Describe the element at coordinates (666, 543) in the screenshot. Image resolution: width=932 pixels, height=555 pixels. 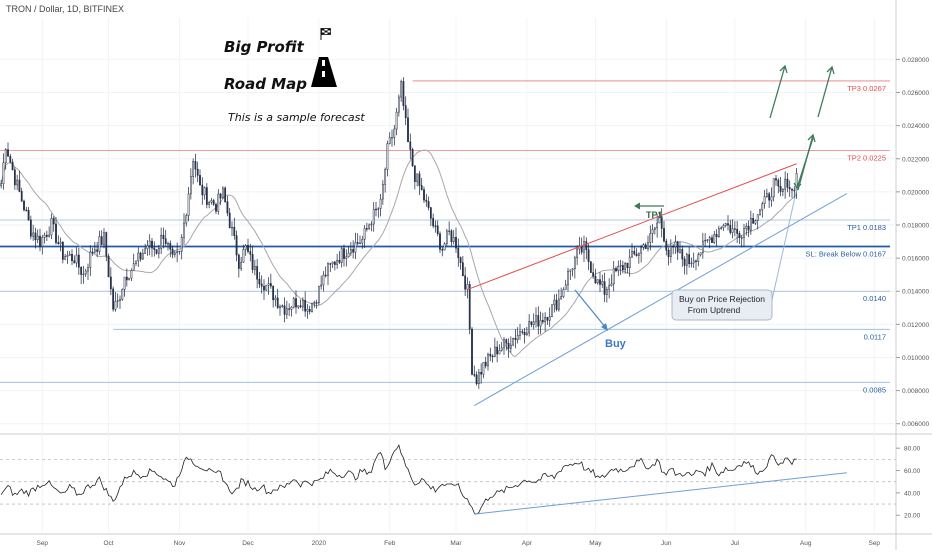
I see `time-tick-label: Jun` at that location.